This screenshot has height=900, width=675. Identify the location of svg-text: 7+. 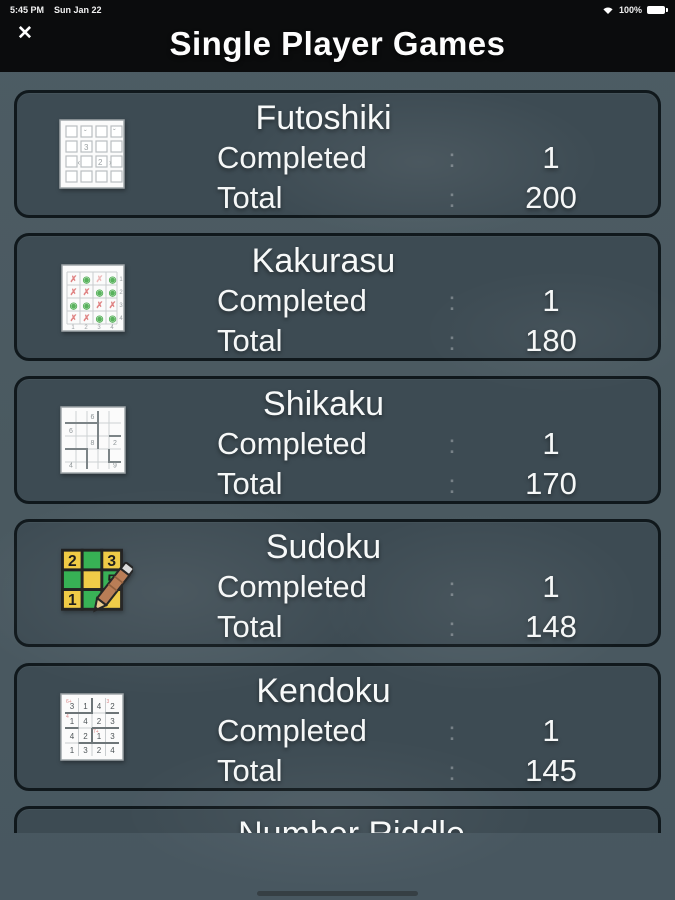
(96, 732).